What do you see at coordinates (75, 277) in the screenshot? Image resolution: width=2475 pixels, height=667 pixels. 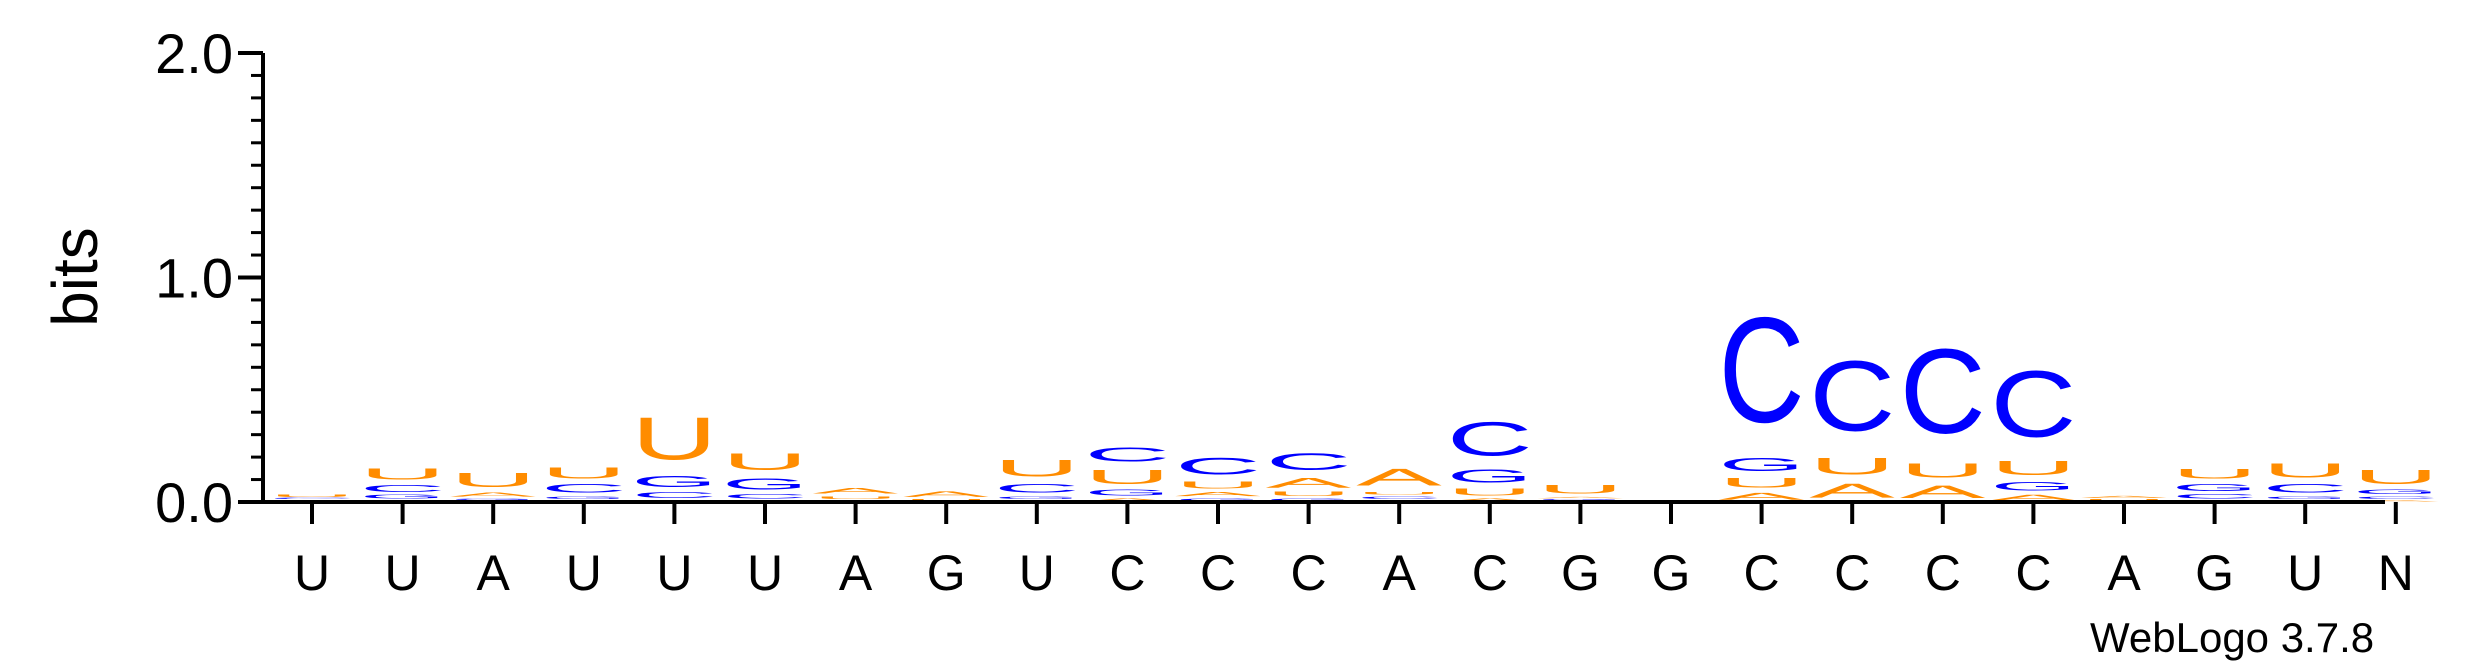 I see `y-axis-label: bits` at bounding box center [75, 277].